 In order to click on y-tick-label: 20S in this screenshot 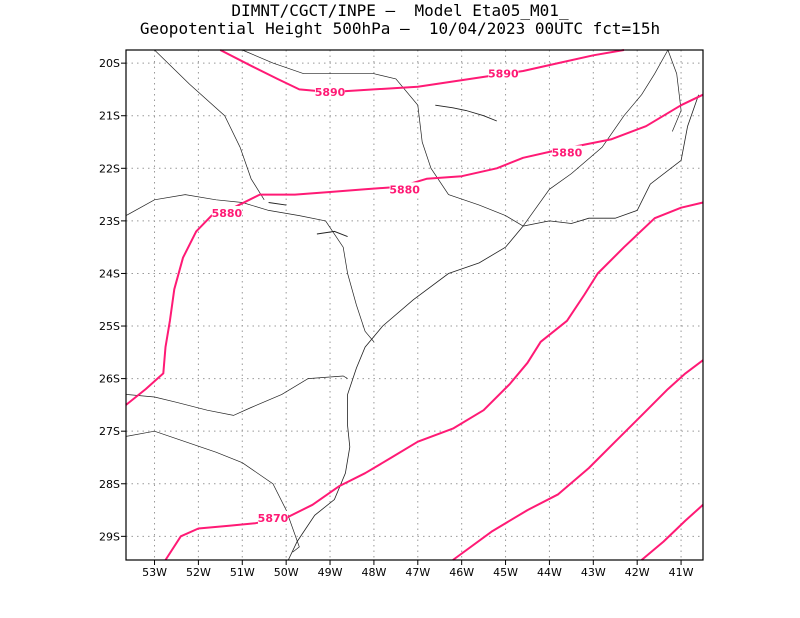, I will do `click(109, 63)`.